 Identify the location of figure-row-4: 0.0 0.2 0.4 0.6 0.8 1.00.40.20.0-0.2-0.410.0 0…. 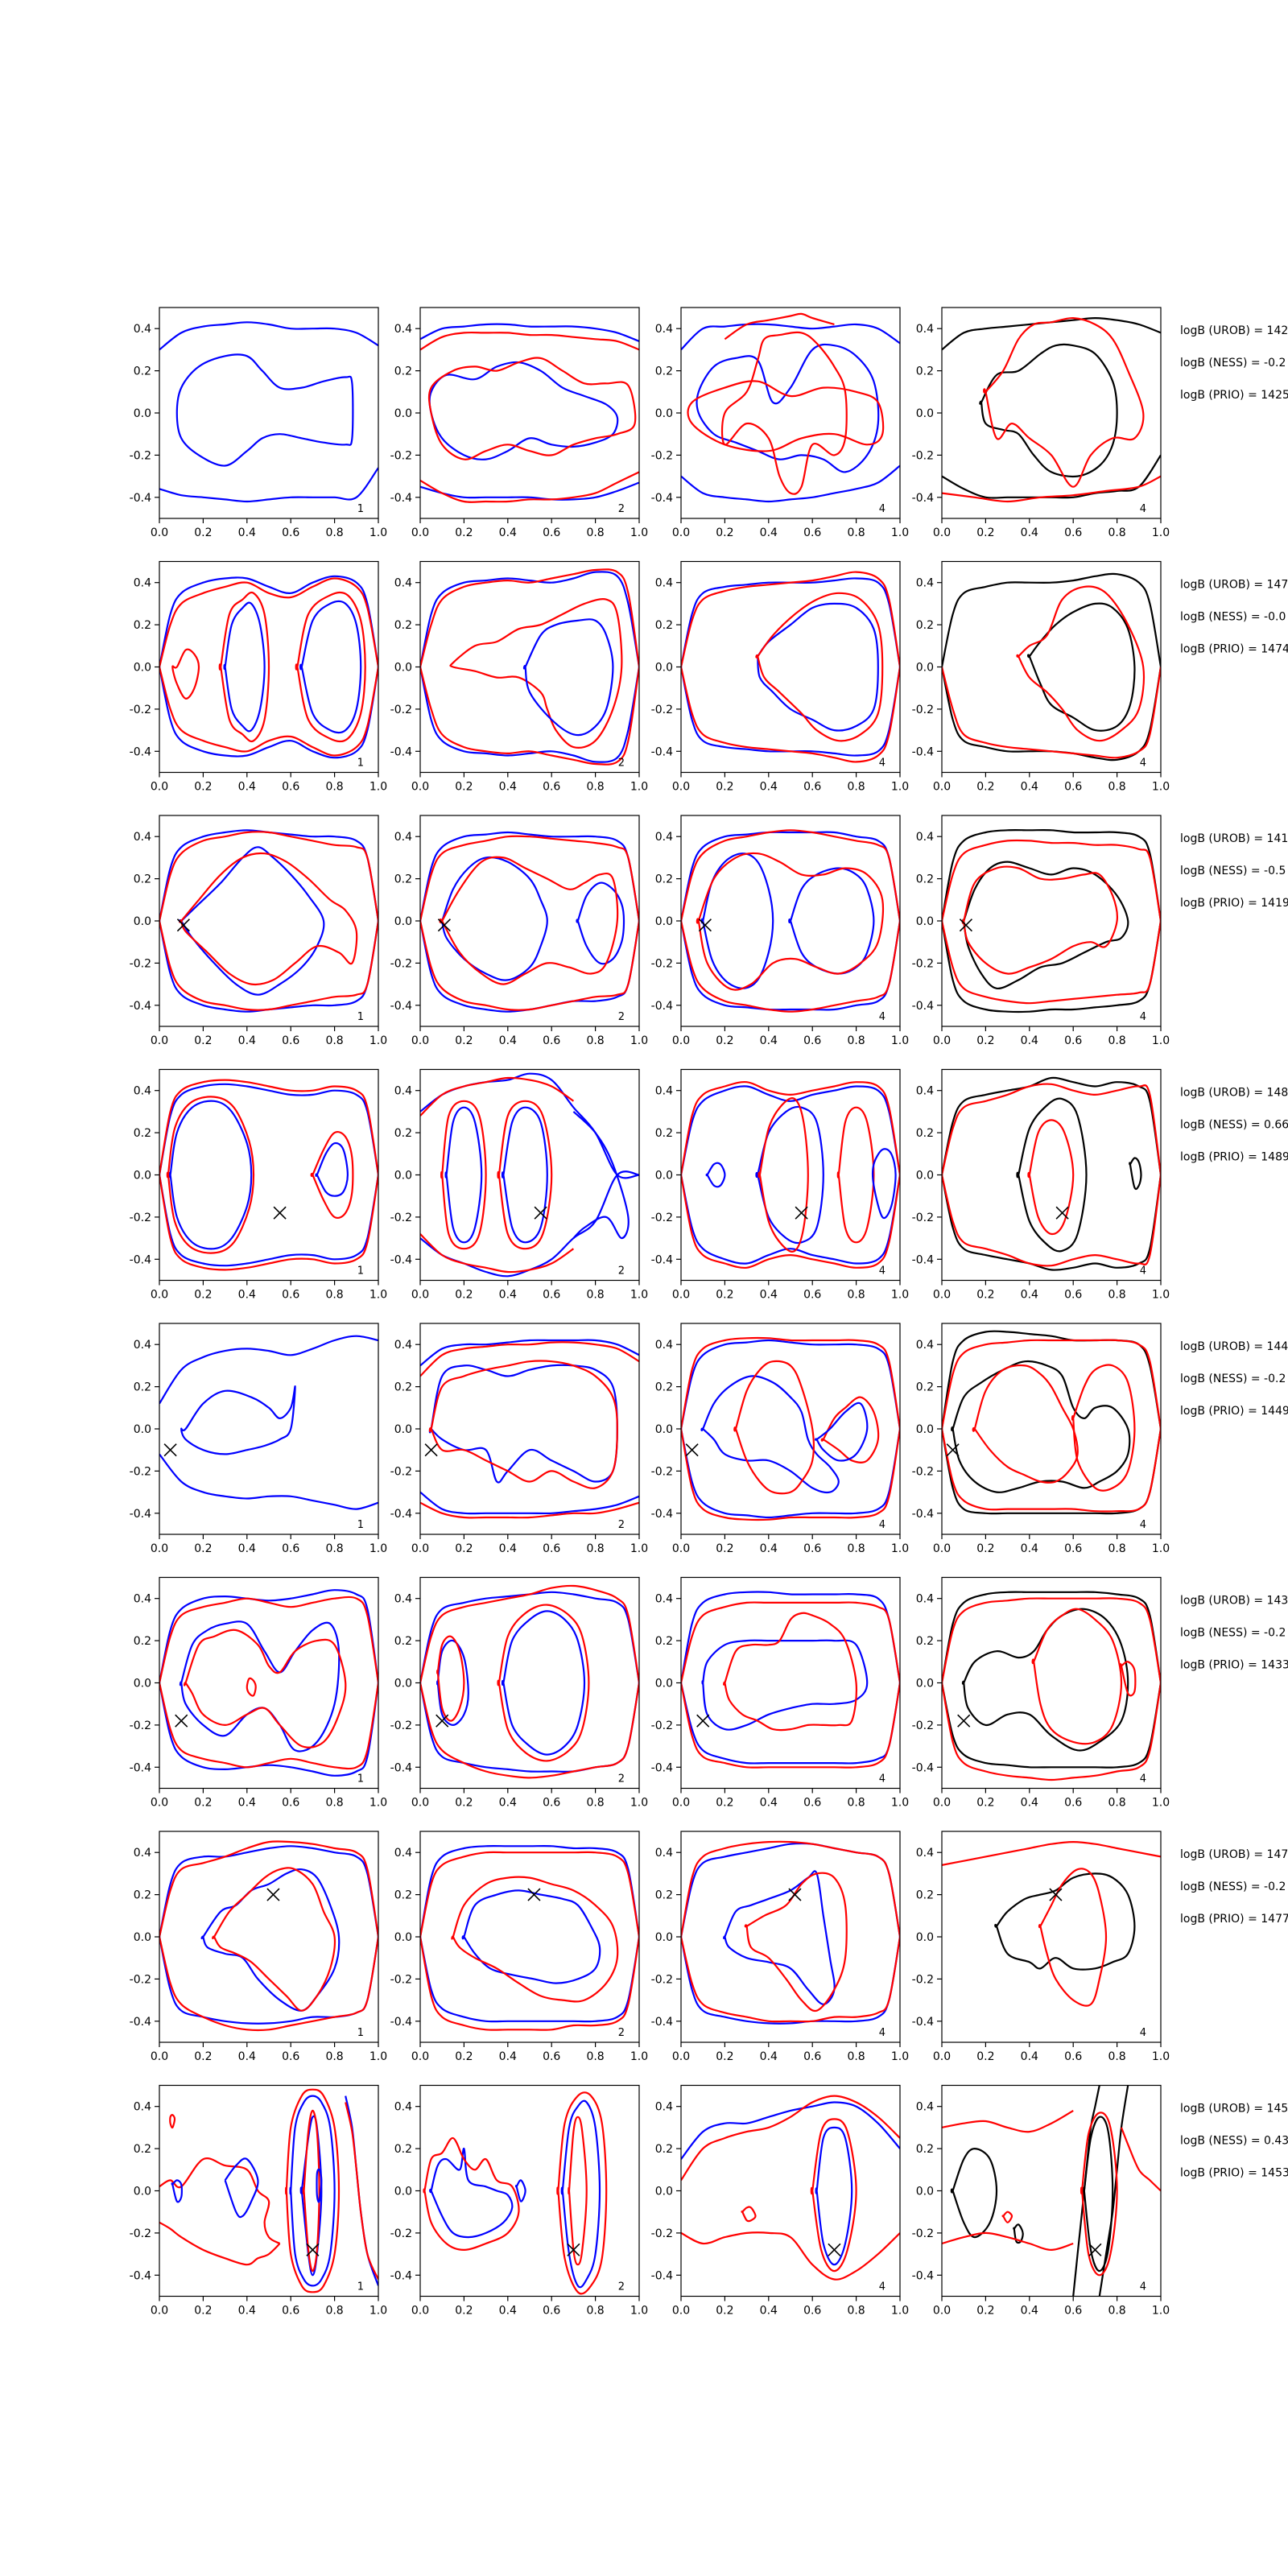
(709, 1185).